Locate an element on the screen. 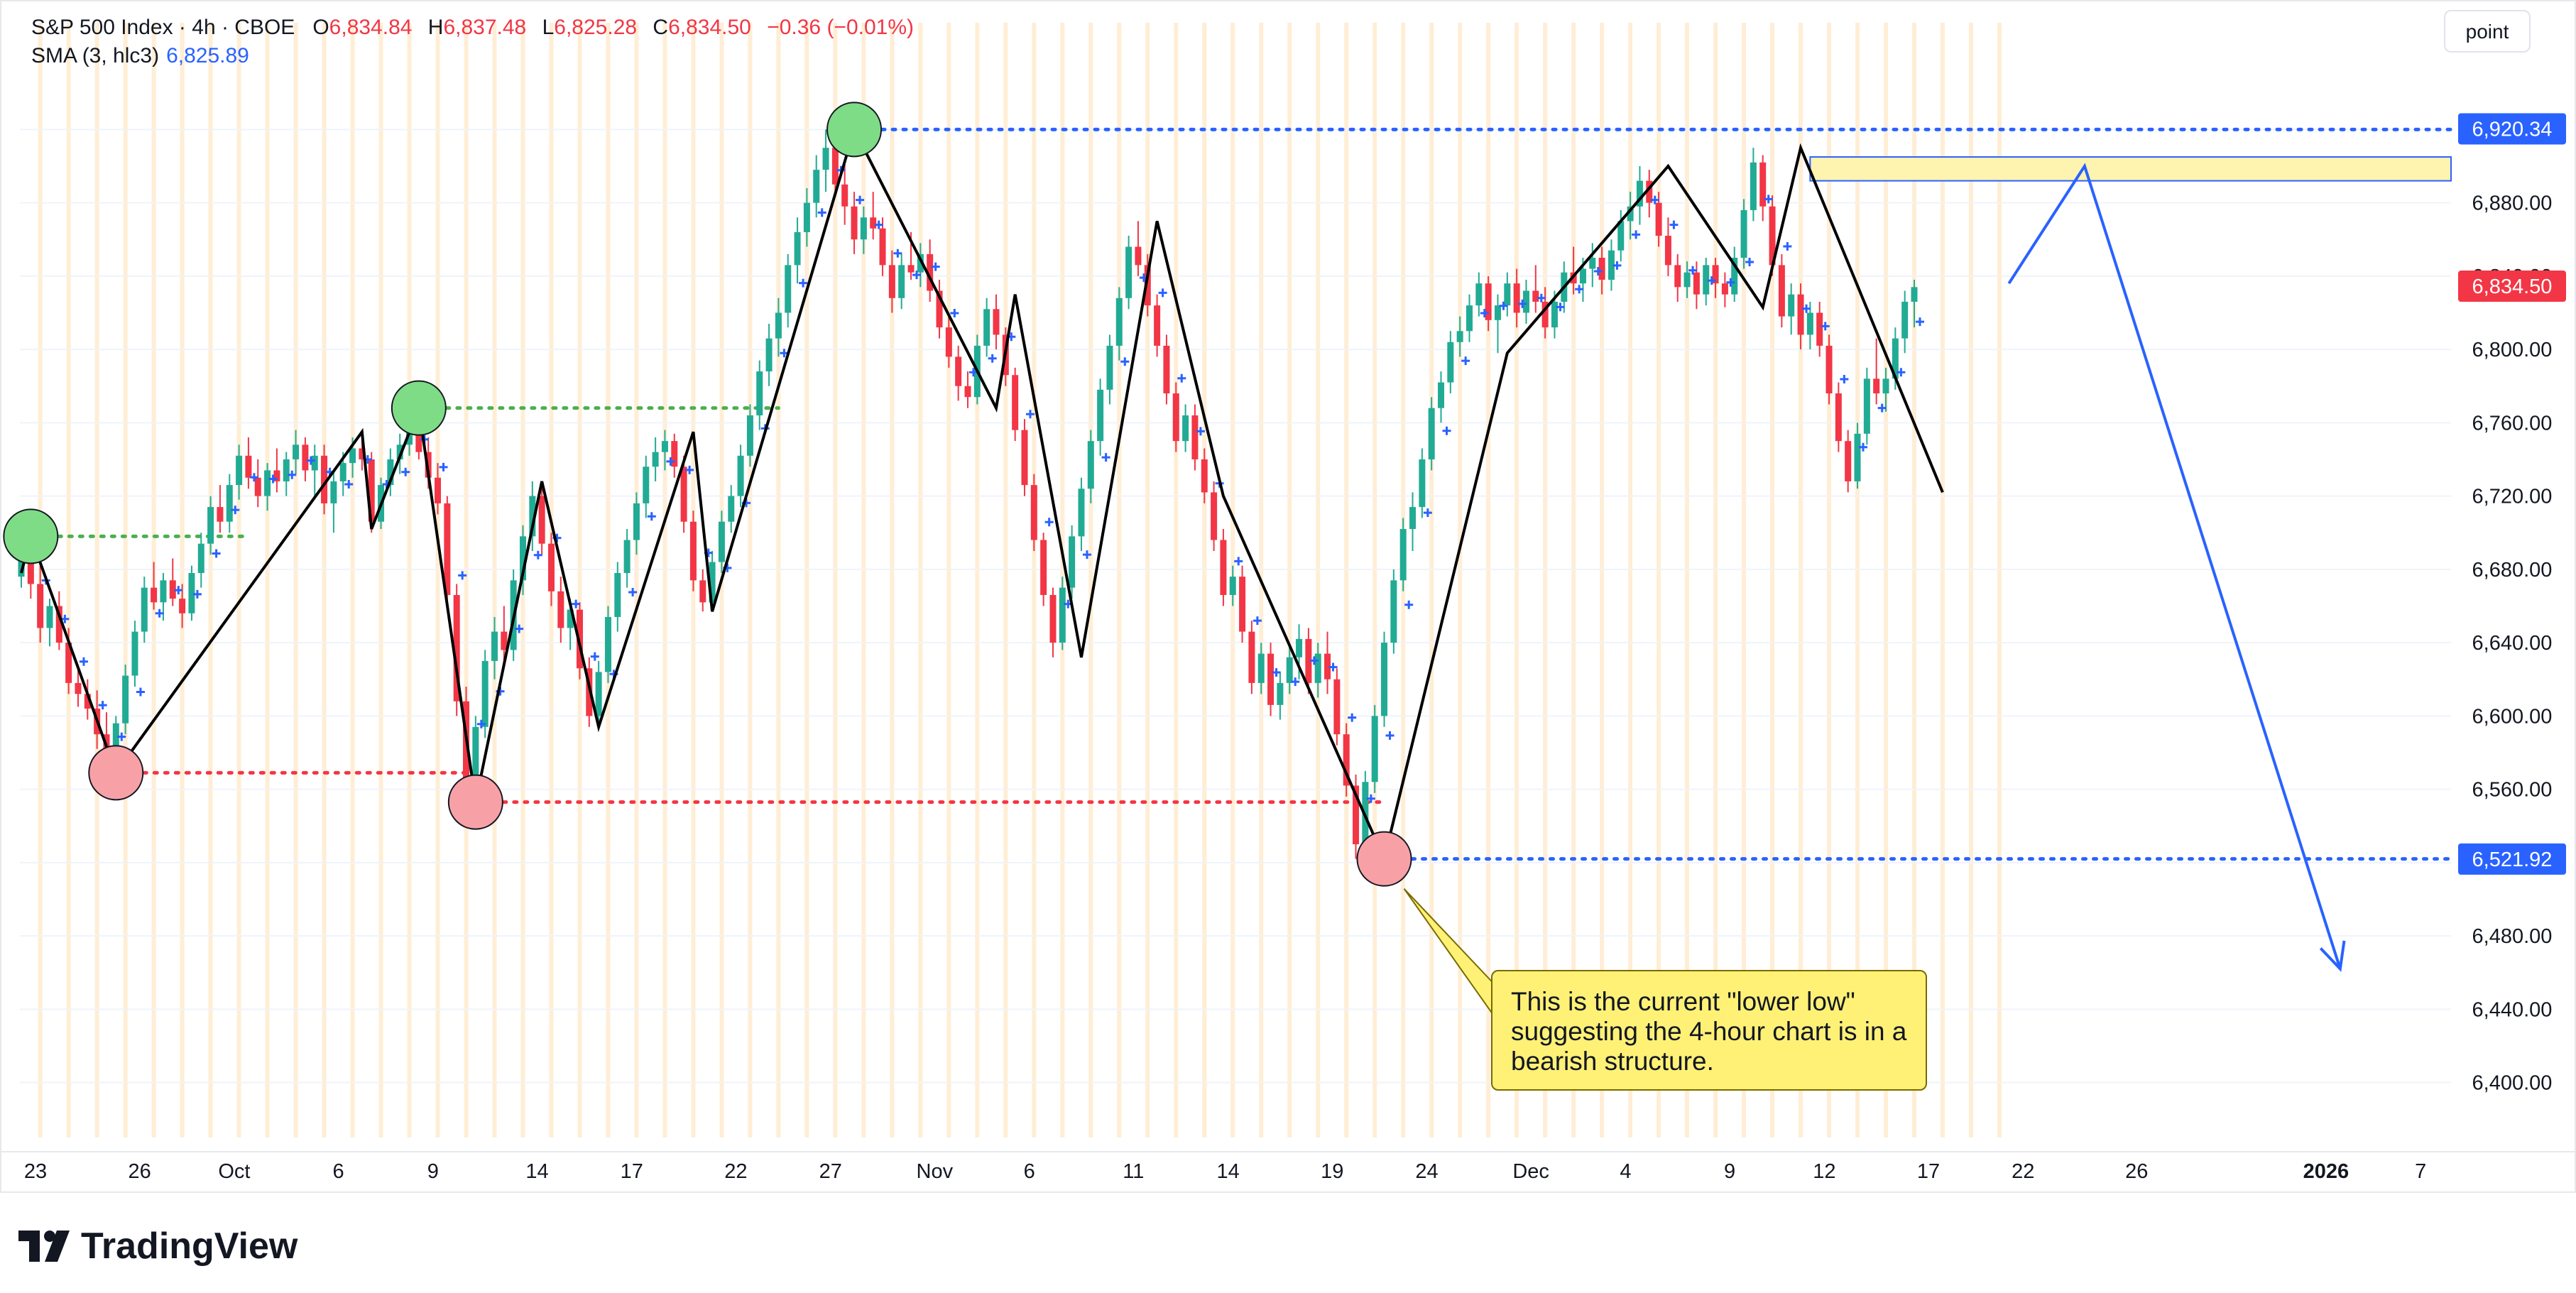  swing-low-marker is located at coordinates (475, 802).